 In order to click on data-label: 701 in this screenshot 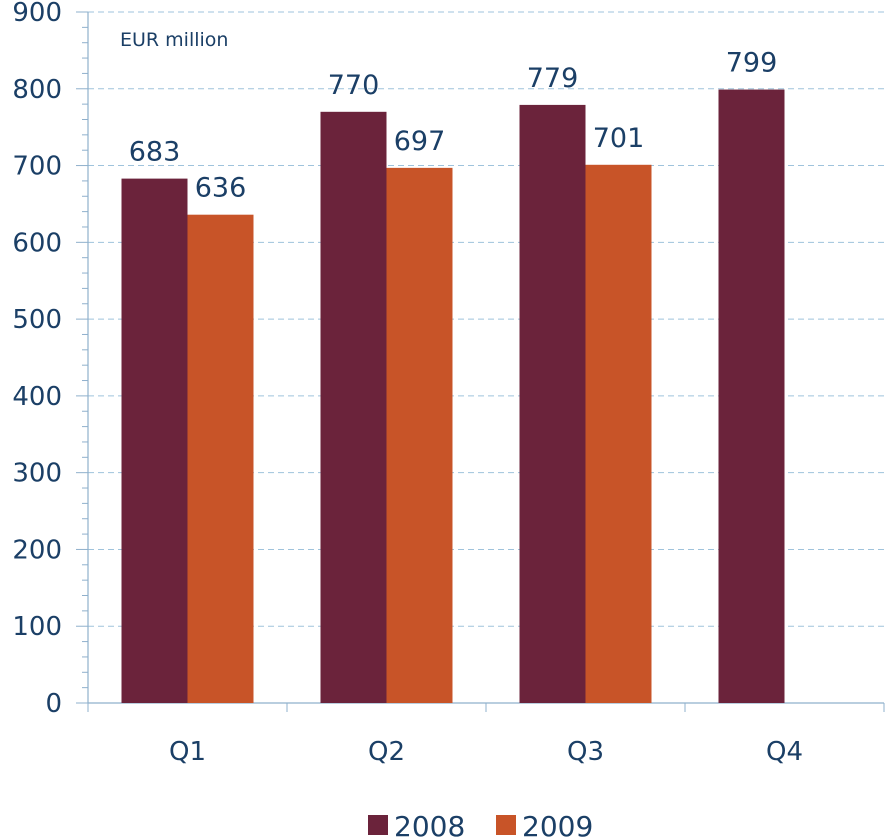, I will do `click(619, 138)`.